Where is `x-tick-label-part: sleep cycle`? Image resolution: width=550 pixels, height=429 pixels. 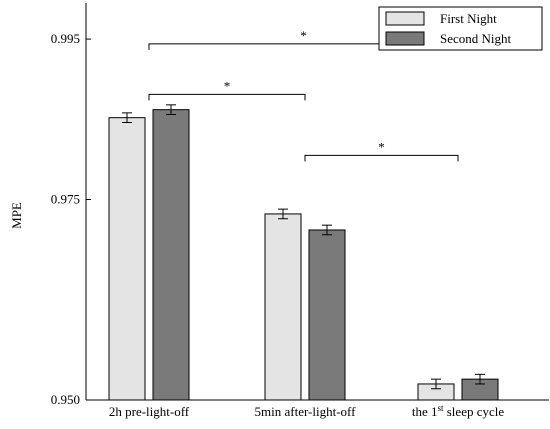 x-tick-label-part: sleep cycle is located at coordinates (474, 411).